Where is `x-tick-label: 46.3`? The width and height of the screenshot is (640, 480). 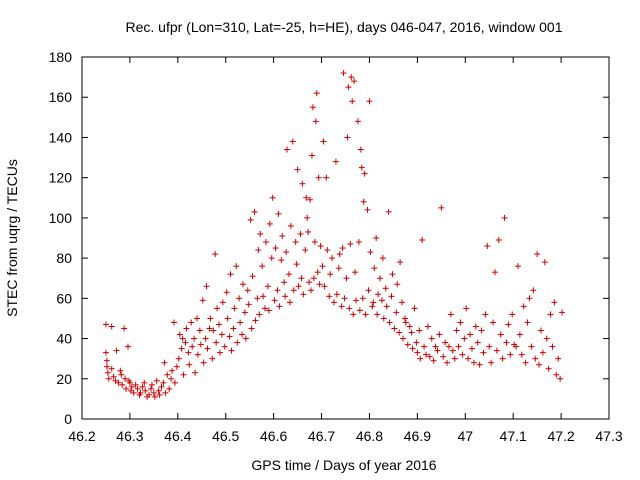 x-tick-label: 46.3 is located at coordinates (129, 436).